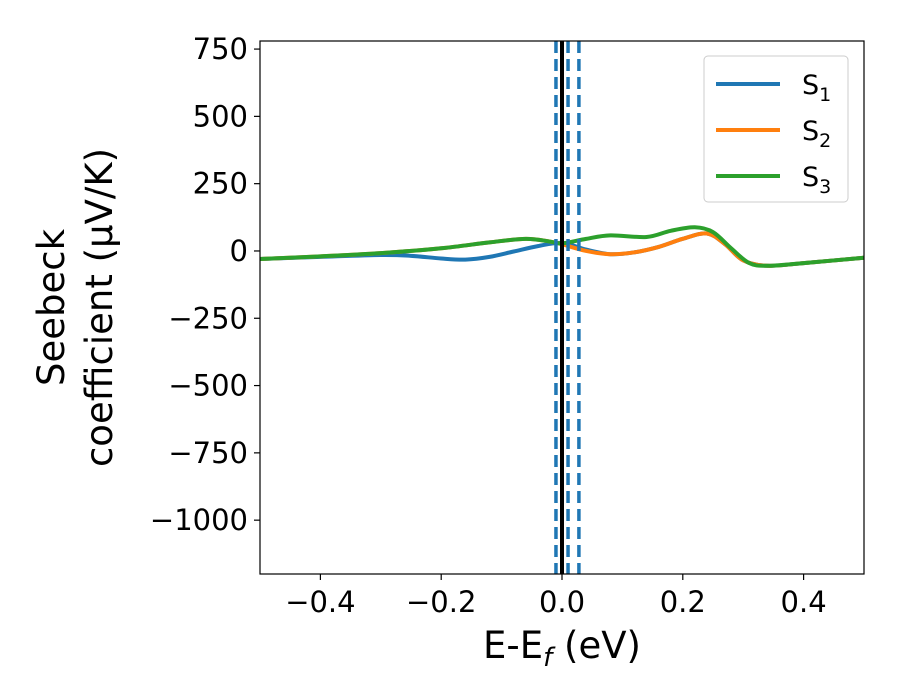 This screenshot has width=900, height=700. What do you see at coordinates (220, 184) in the screenshot?
I see `y-tick-label: 250` at bounding box center [220, 184].